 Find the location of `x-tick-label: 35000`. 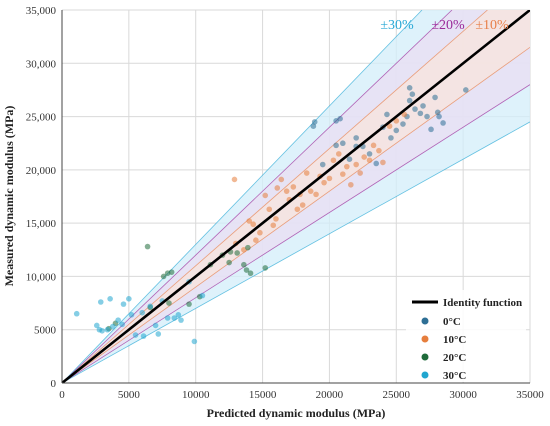

x-tick-label: 35000 is located at coordinates (530, 395).